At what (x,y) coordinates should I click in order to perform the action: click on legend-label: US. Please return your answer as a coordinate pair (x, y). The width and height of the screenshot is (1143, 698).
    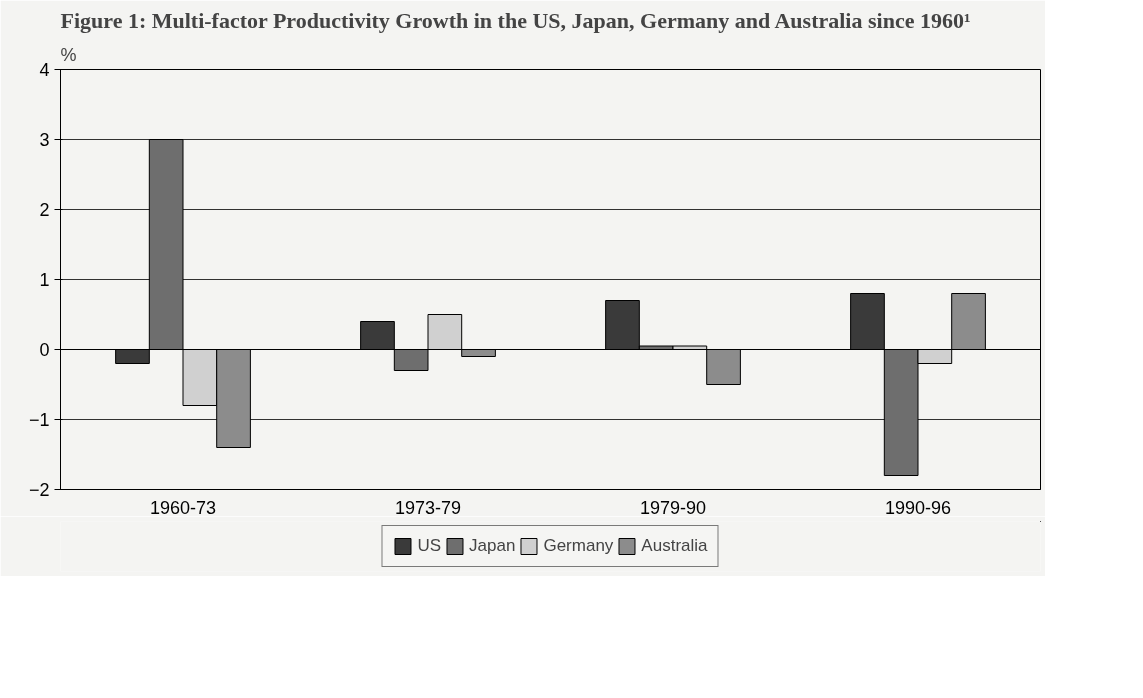
    Looking at the image, I should click on (429, 546).